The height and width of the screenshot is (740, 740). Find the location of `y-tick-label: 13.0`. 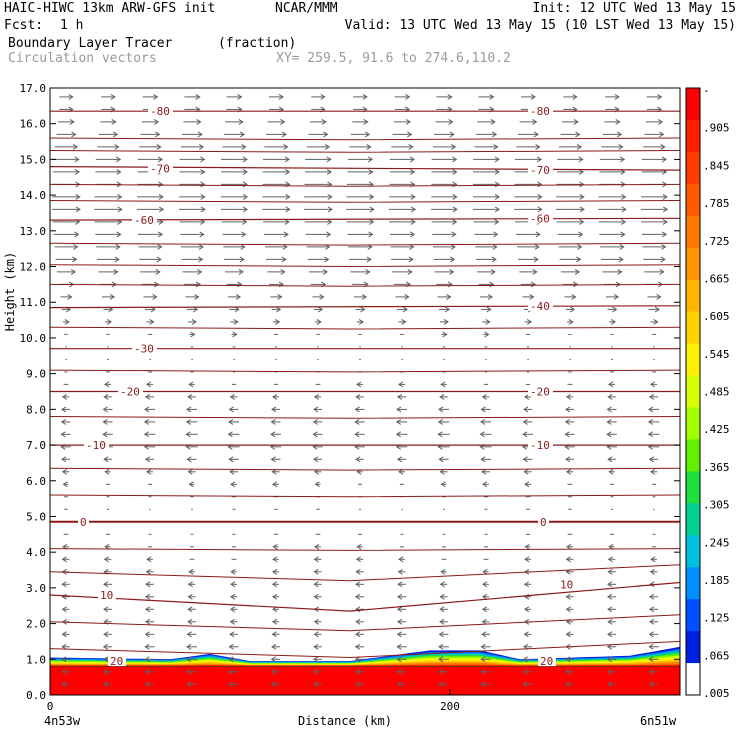

y-tick-label: 13.0 is located at coordinates (33, 231).